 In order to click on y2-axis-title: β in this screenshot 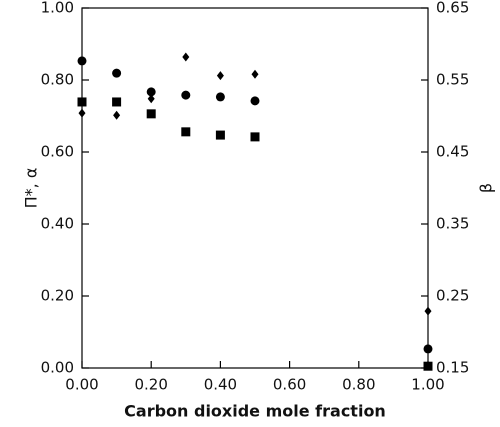, I will do `click(486, 188)`.